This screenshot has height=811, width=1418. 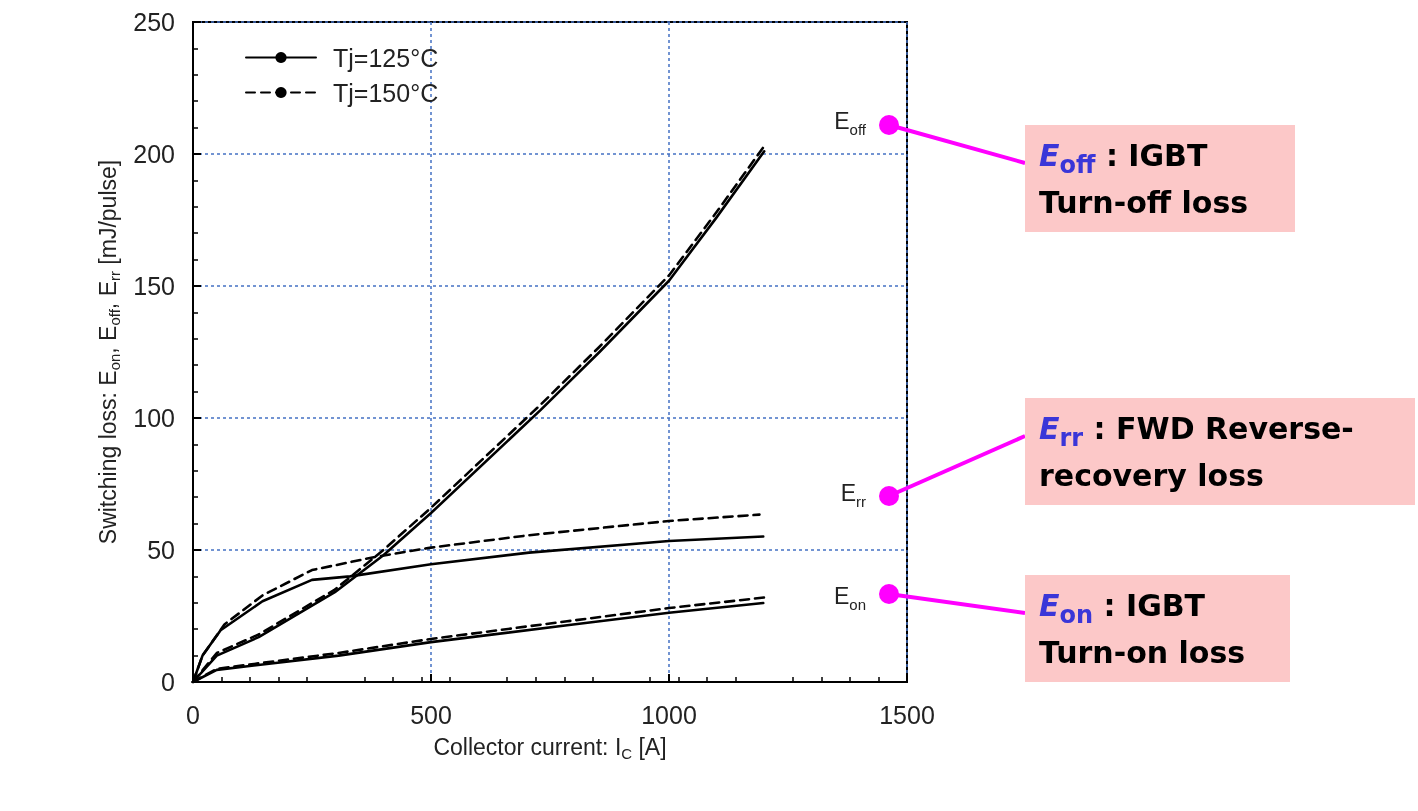 I want to click on y-tick-label: 50, so click(x=161, y=550).